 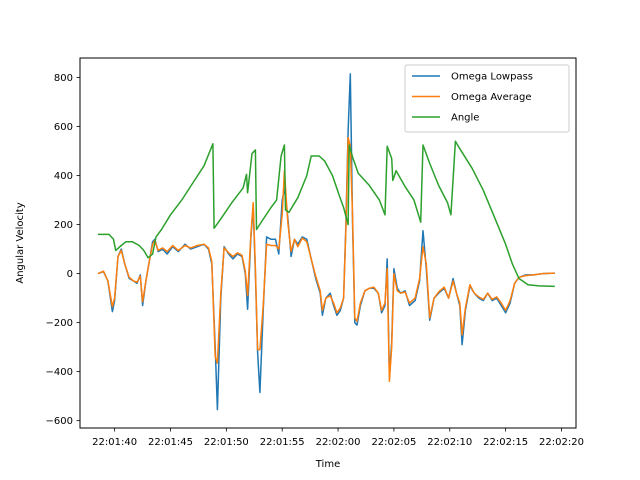 I want to click on legend-item-omega-average: Omega Average, so click(x=471, y=97).